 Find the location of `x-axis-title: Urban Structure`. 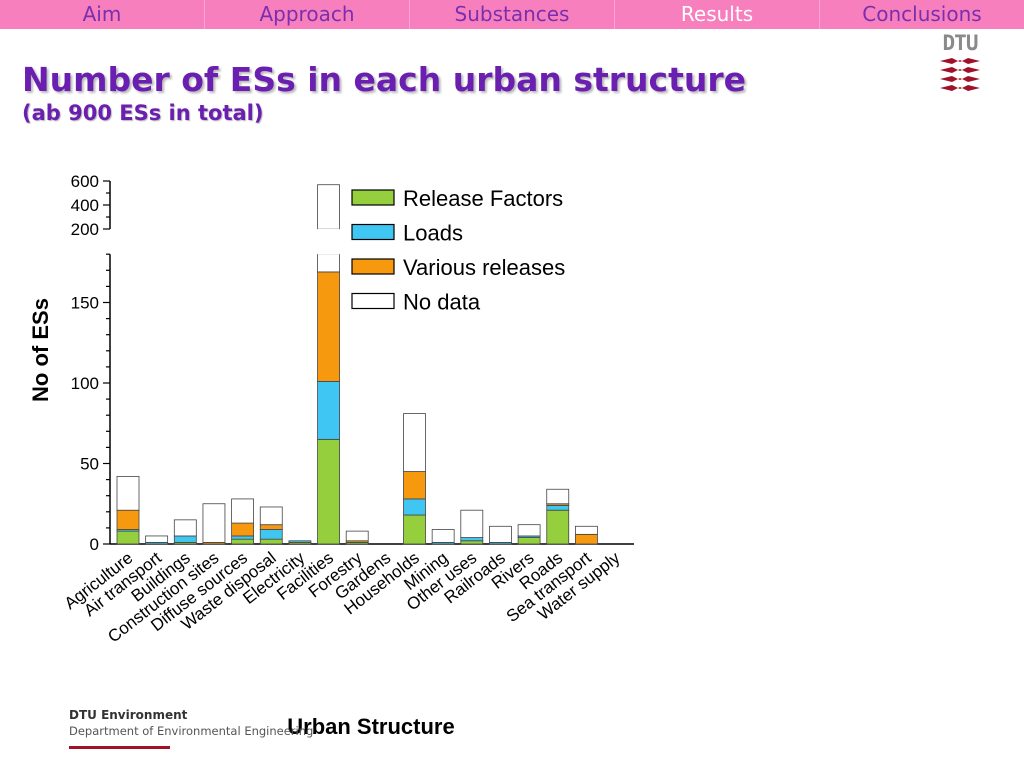

x-axis-title: Urban Structure is located at coordinates (370, 726).